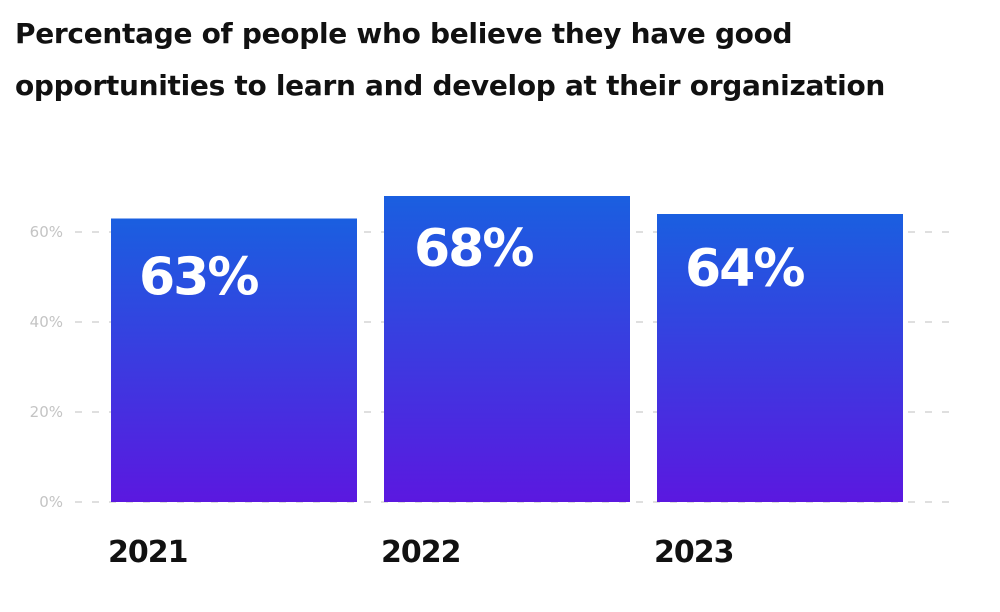  What do you see at coordinates (51, 502) in the screenshot?
I see `y-tick-label: 0%` at bounding box center [51, 502].